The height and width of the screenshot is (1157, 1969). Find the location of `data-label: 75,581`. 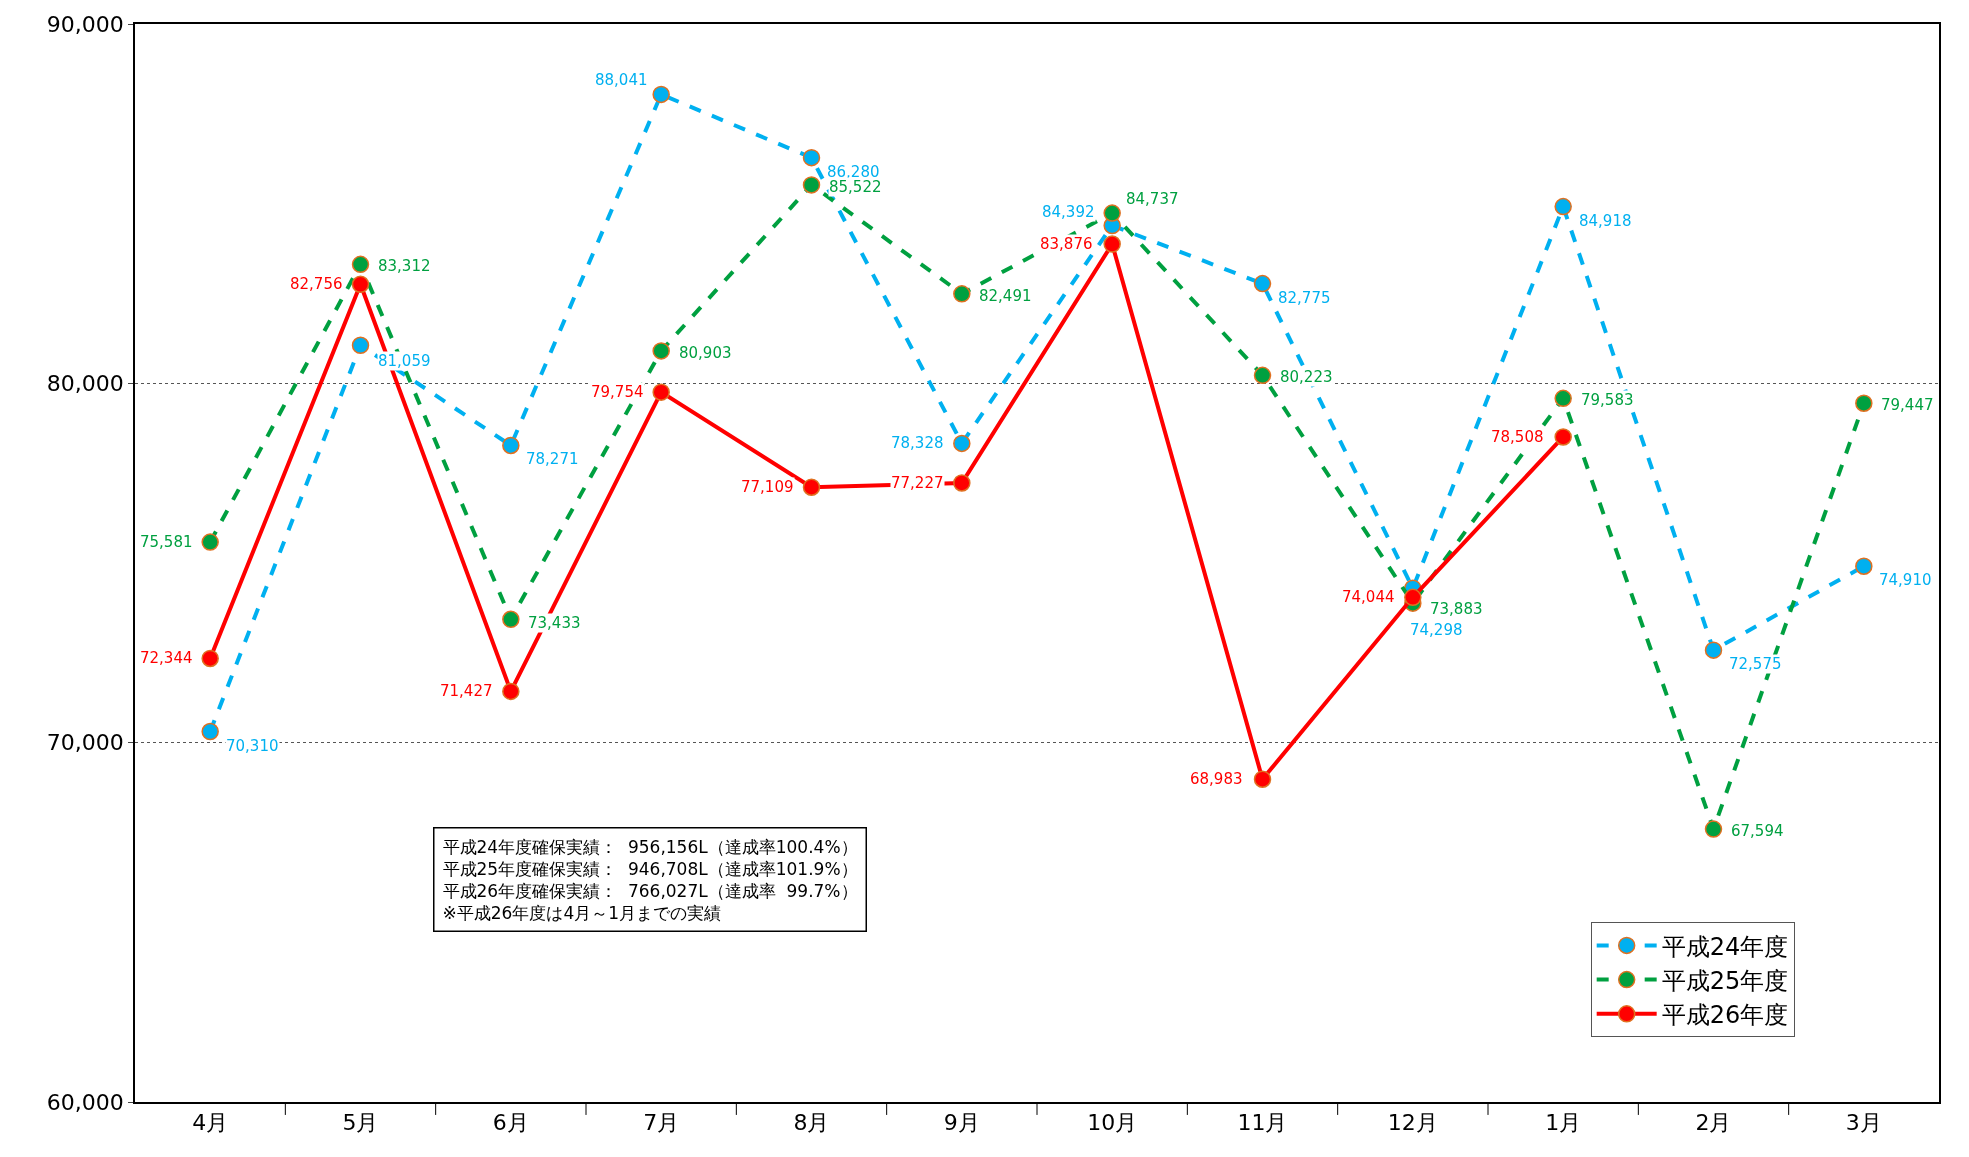

data-label: 75,581 is located at coordinates (166, 542).